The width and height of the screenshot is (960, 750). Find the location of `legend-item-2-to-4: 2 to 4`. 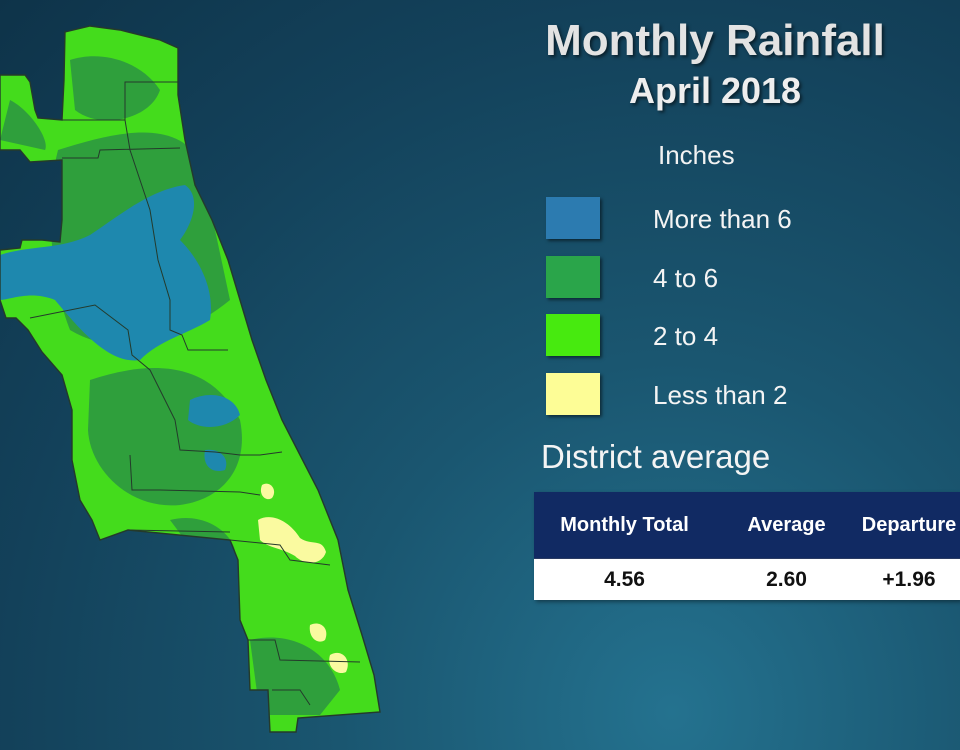

legend-item-2-to-4: 2 to 4 is located at coordinates (736, 336).